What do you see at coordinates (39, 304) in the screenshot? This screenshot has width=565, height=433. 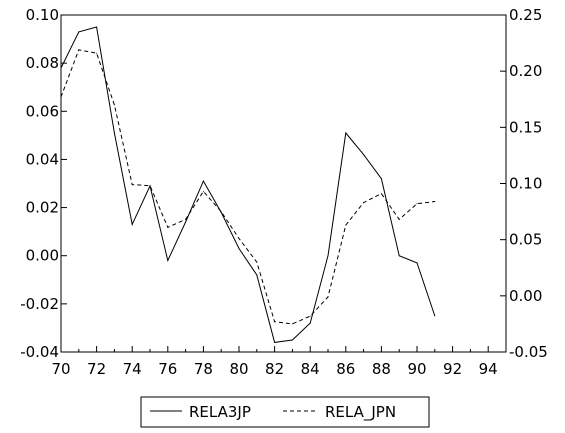 I see `left-tick-label: -0.02` at bounding box center [39, 304].